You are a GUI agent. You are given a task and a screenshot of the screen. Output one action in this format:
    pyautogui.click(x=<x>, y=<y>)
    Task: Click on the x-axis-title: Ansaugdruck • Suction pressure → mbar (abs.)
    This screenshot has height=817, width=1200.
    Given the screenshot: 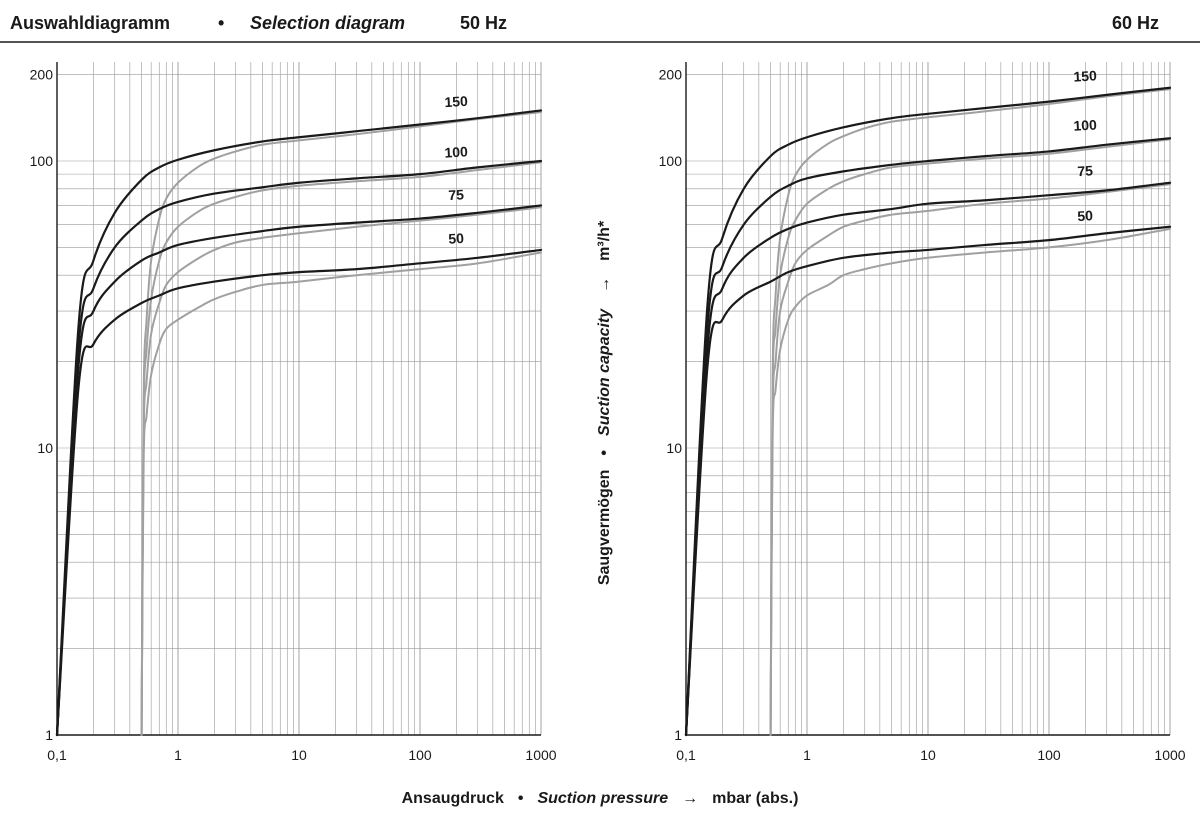 What is the action you would take?
    pyautogui.click(x=600, y=798)
    